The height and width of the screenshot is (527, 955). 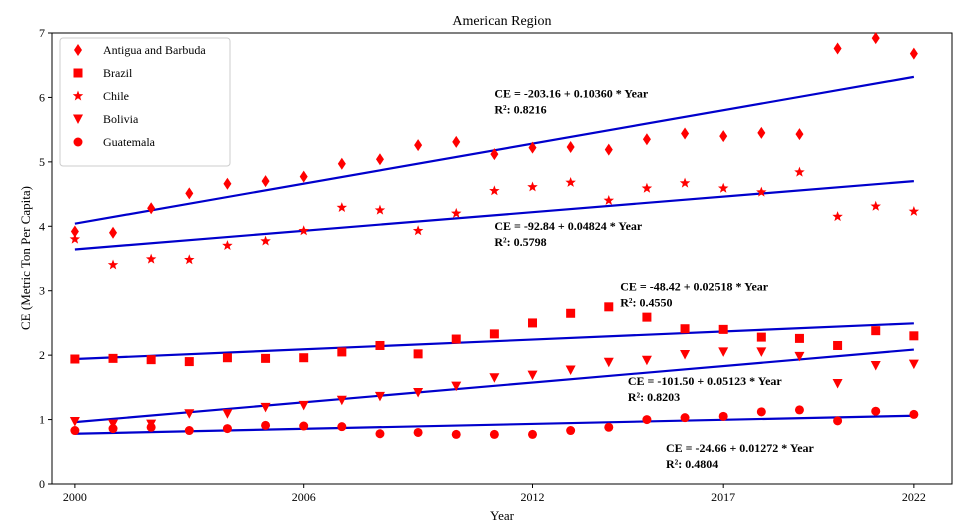 I want to click on legend-box, so click(x=145, y=102).